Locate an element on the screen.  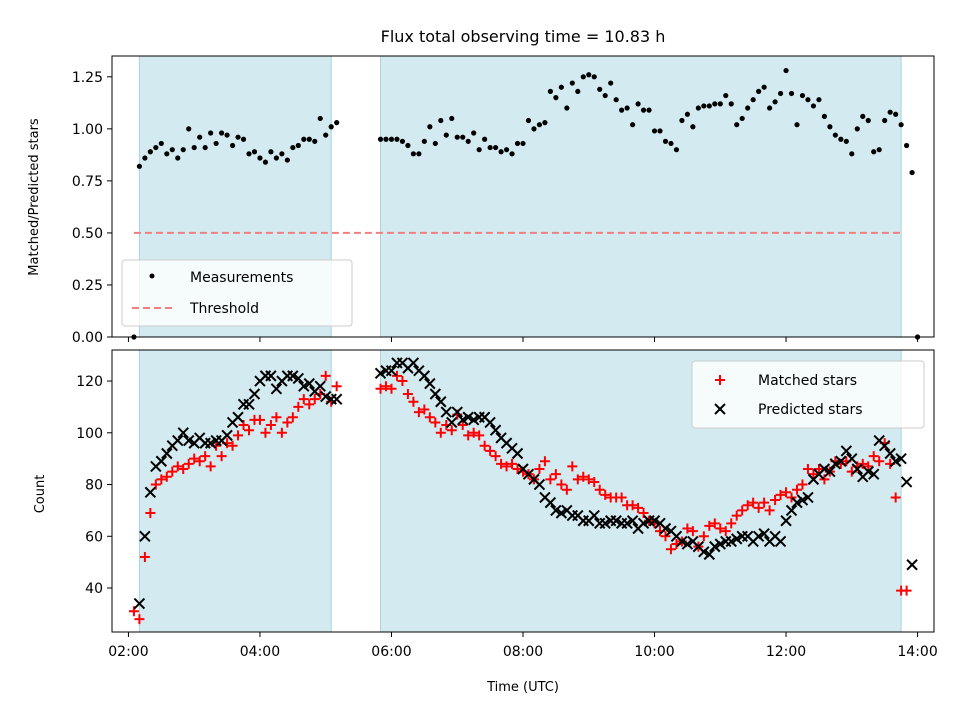
top-y-tick-label: 0.25 is located at coordinates (87, 286).